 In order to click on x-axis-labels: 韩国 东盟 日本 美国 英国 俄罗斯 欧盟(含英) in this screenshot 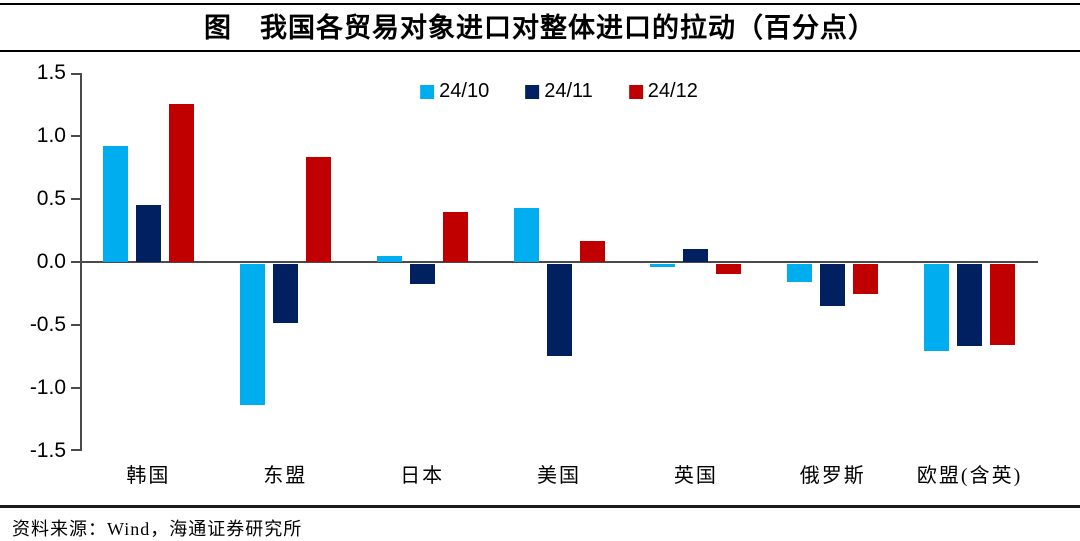, I will do `click(559, 473)`.